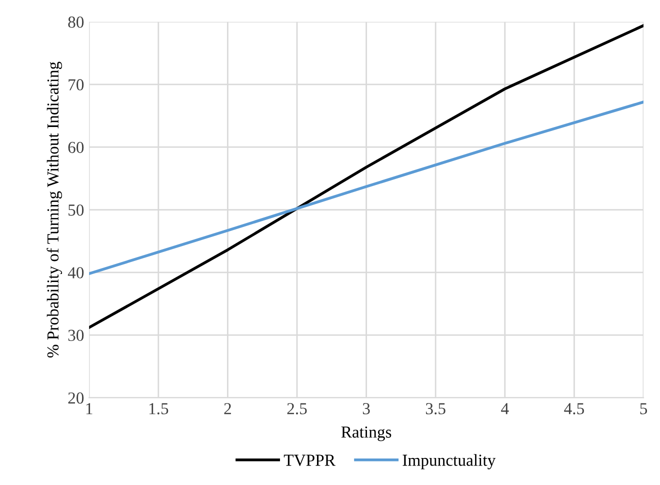 The height and width of the screenshot is (485, 660). Describe the element at coordinates (644, 408) in the screenshot. I see `x-tick-label: 5` at that location.